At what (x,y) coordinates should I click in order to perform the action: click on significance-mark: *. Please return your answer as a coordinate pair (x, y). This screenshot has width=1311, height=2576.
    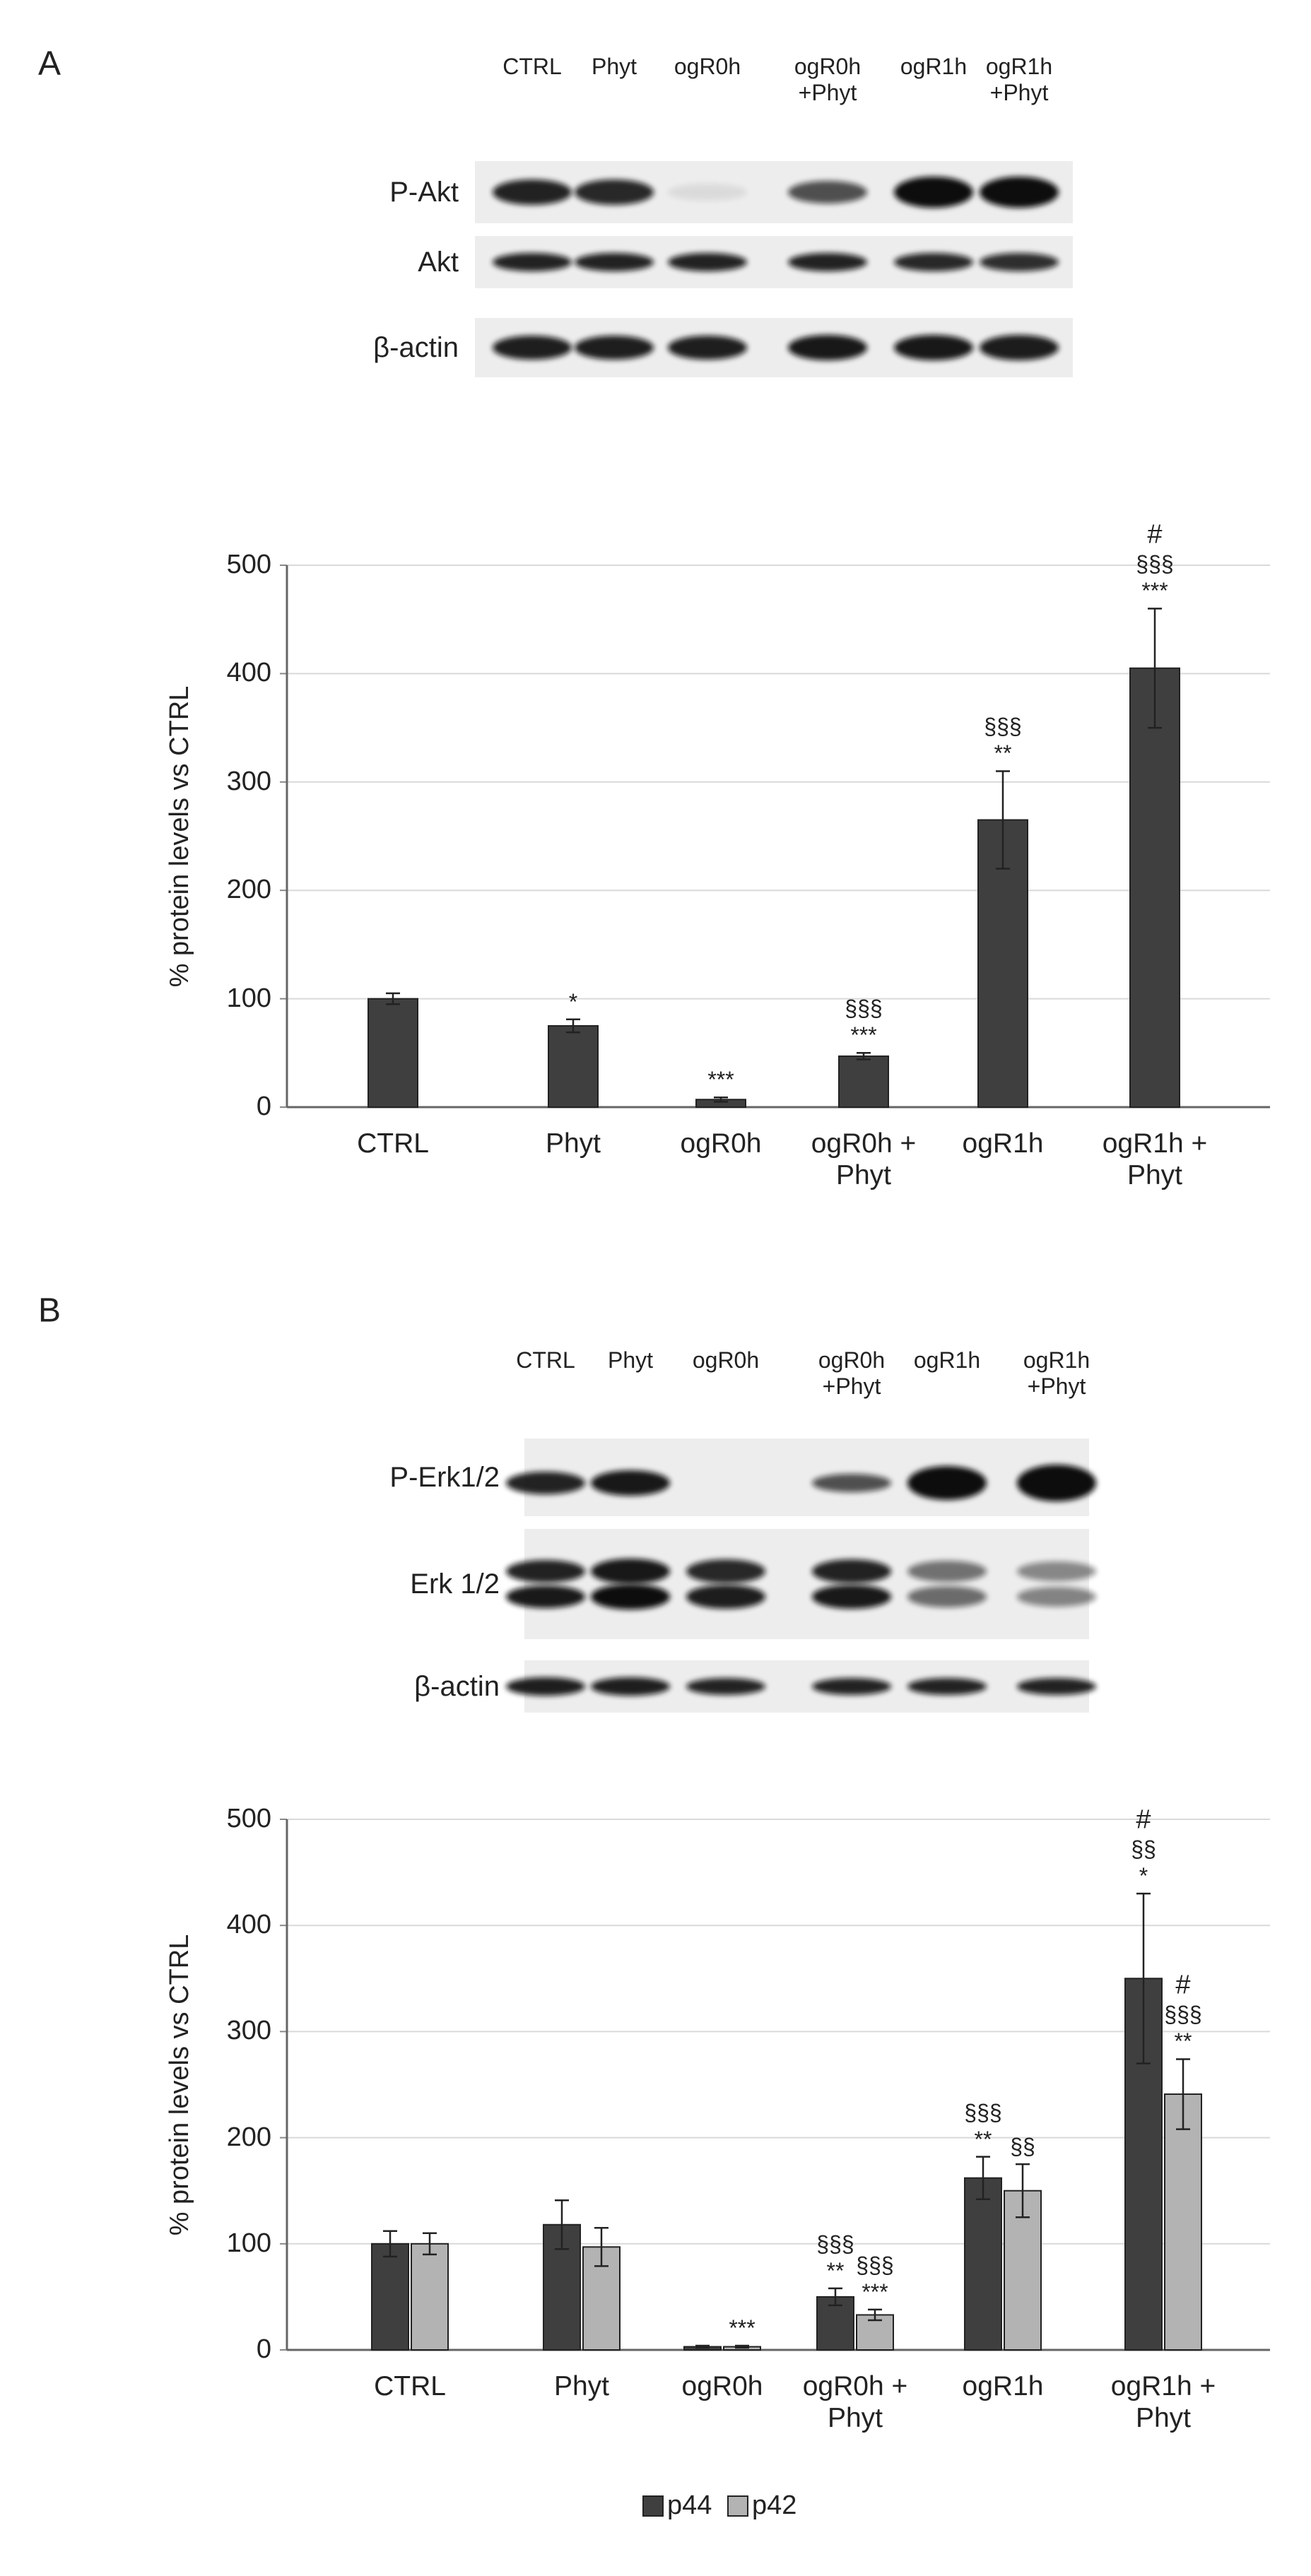
    Looking at the image, I should click on (573, 1001).